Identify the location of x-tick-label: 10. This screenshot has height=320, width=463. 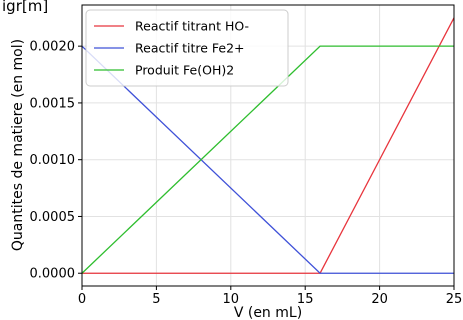
(231, 299).